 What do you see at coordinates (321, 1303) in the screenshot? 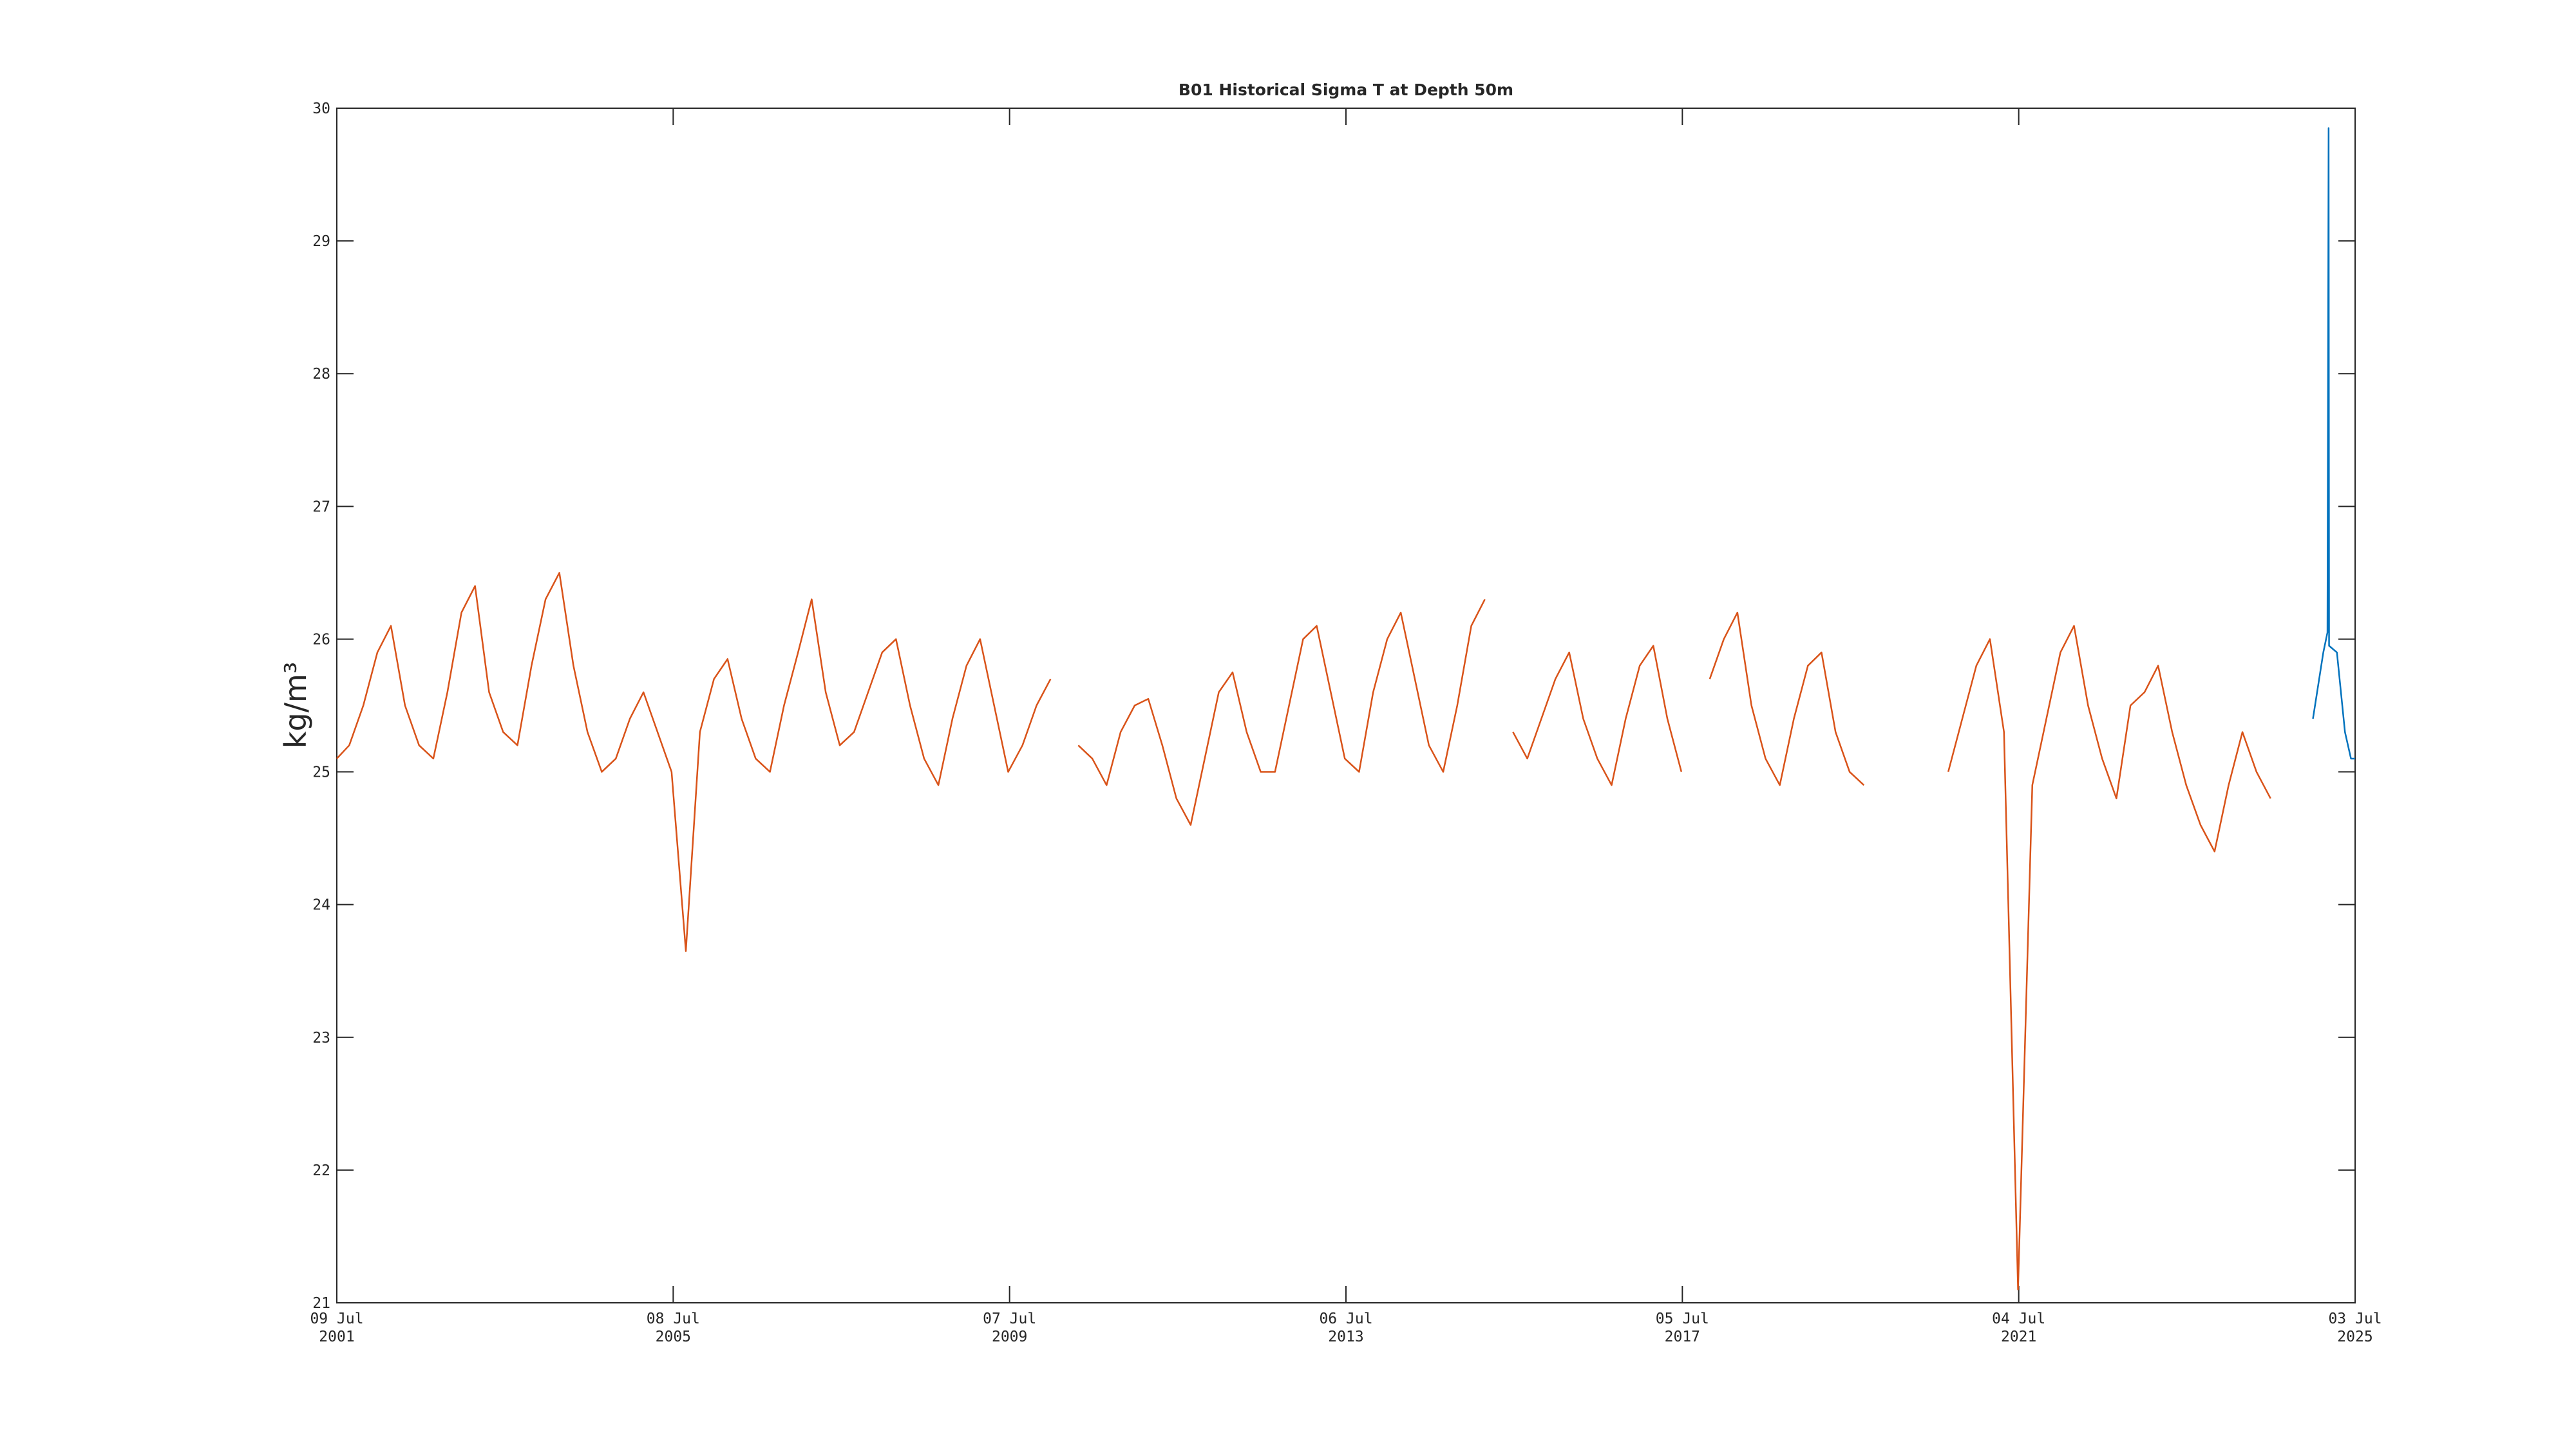
I see `y-tick-label: 21` at bounding box center [321, 1303].